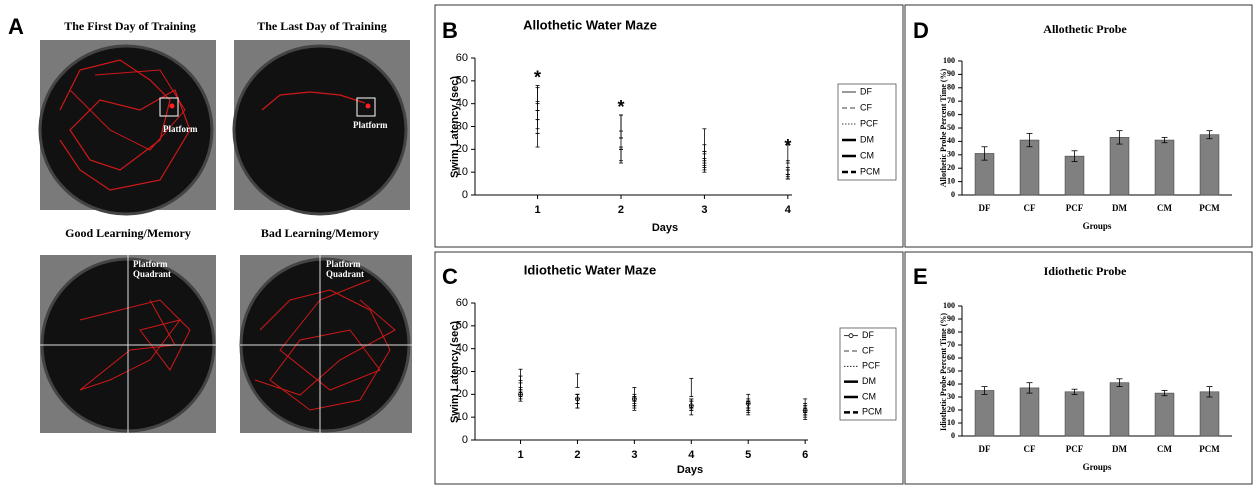 This screenshot has width=1256, height=485. Describe the element at coordinates (322, 26) in the screenshot. I see `photo-title: The Last Day of Training` at that location.